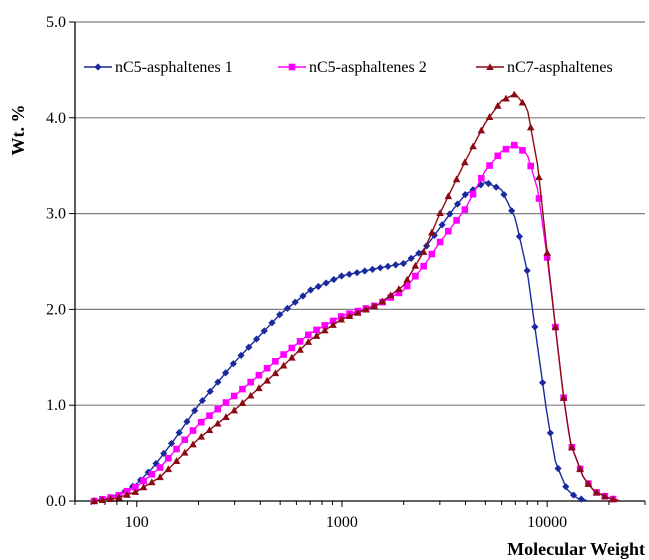  I want to click on y-tick-label: 4.0, so click(56, 118).